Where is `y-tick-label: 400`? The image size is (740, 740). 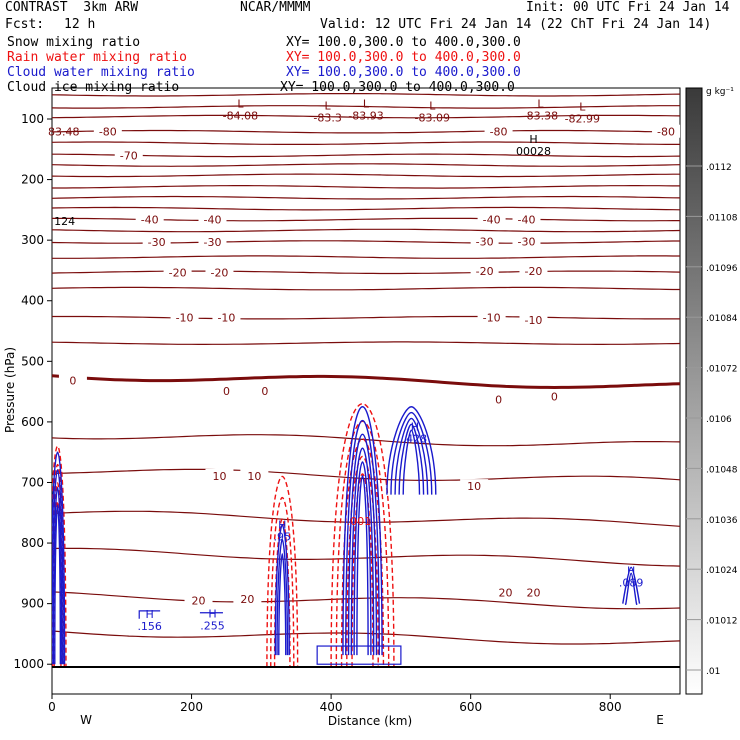 y-tick-label: 400 is located at coordinates (32, 301).